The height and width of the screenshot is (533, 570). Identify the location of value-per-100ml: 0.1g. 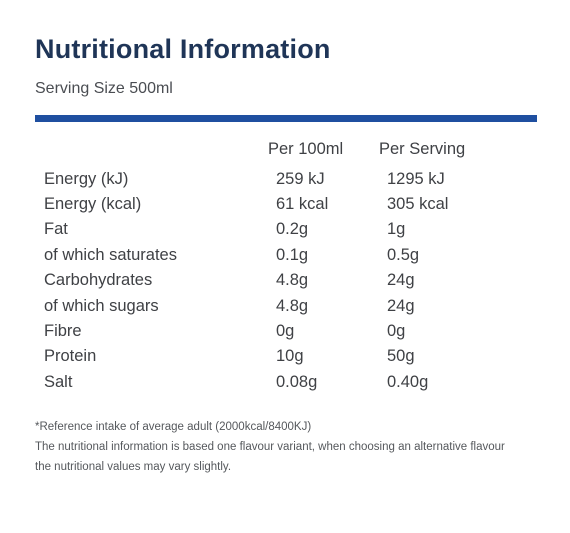
(292, 255).